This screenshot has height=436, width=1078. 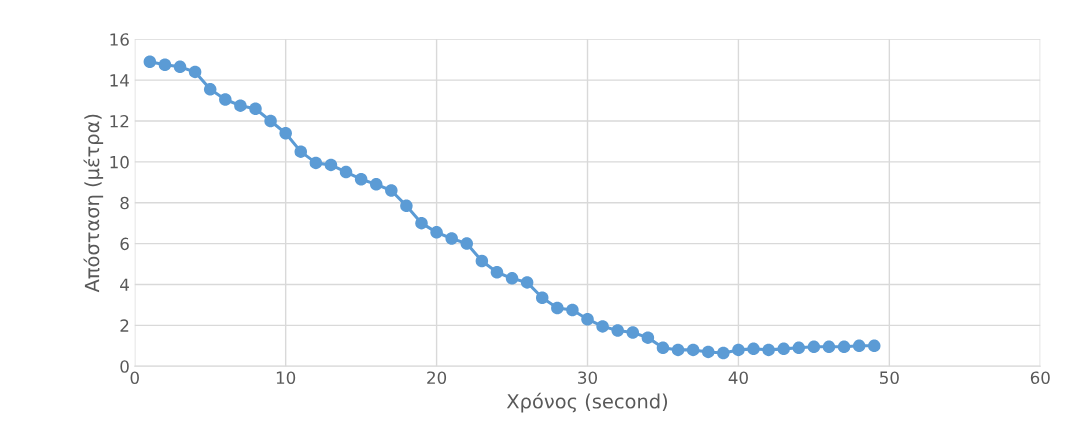 What do you see at coordinates (124, 325) in the screenshot?
I see `y-tick-label: 2` at bounding box center [124, 325].